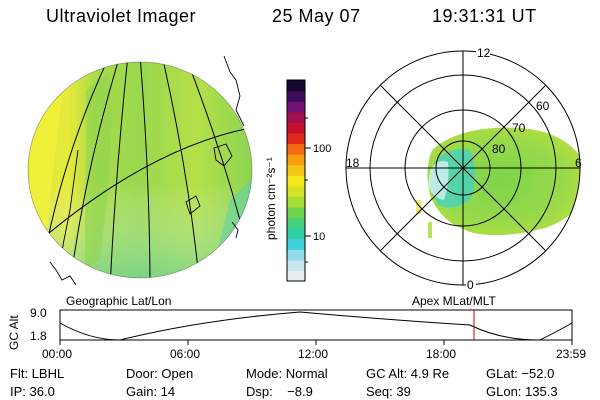 The image size is (600, 400). What do you see at coordinates (470, 285) in the screenshot?
I see `mlt-label-0: 0` at bounding box center [470, 285].